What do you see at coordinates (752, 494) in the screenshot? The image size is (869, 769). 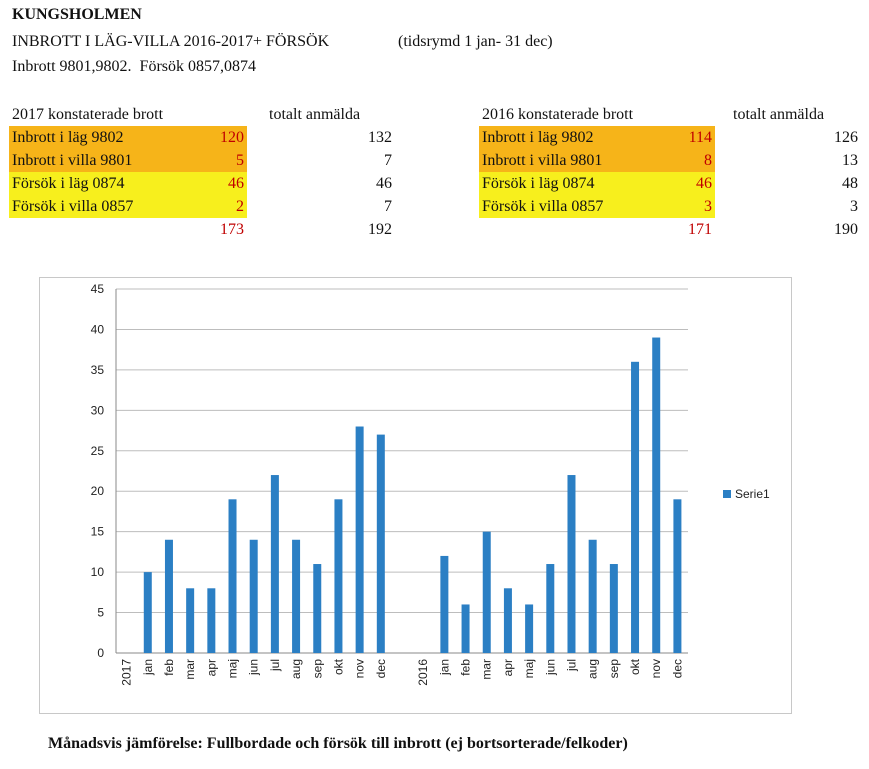 I see `legend-label: Serie1` at bounding box center [752, 494].